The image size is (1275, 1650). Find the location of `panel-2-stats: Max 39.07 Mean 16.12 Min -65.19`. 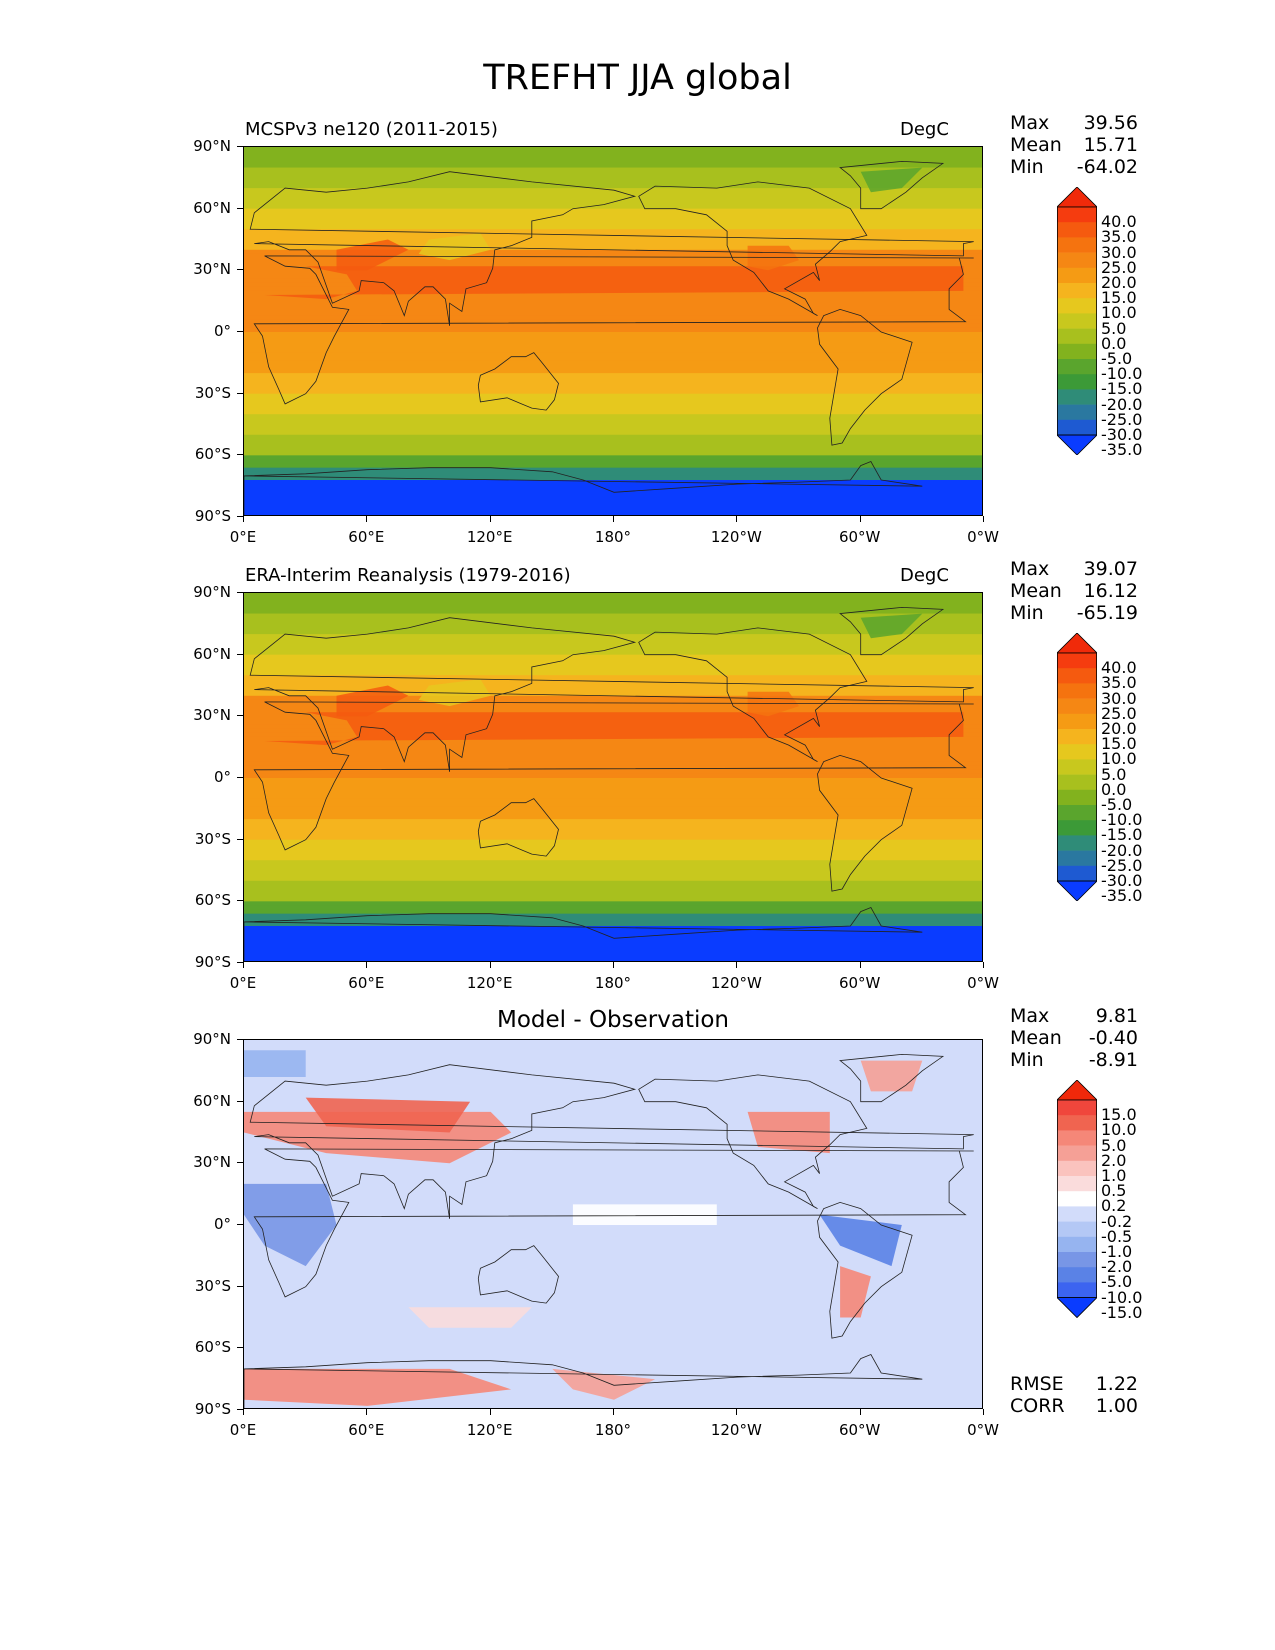

panel-2-stats: Max 39.07 Mean 16.12 Min -65.19 is located at coordinates (1074, 591).